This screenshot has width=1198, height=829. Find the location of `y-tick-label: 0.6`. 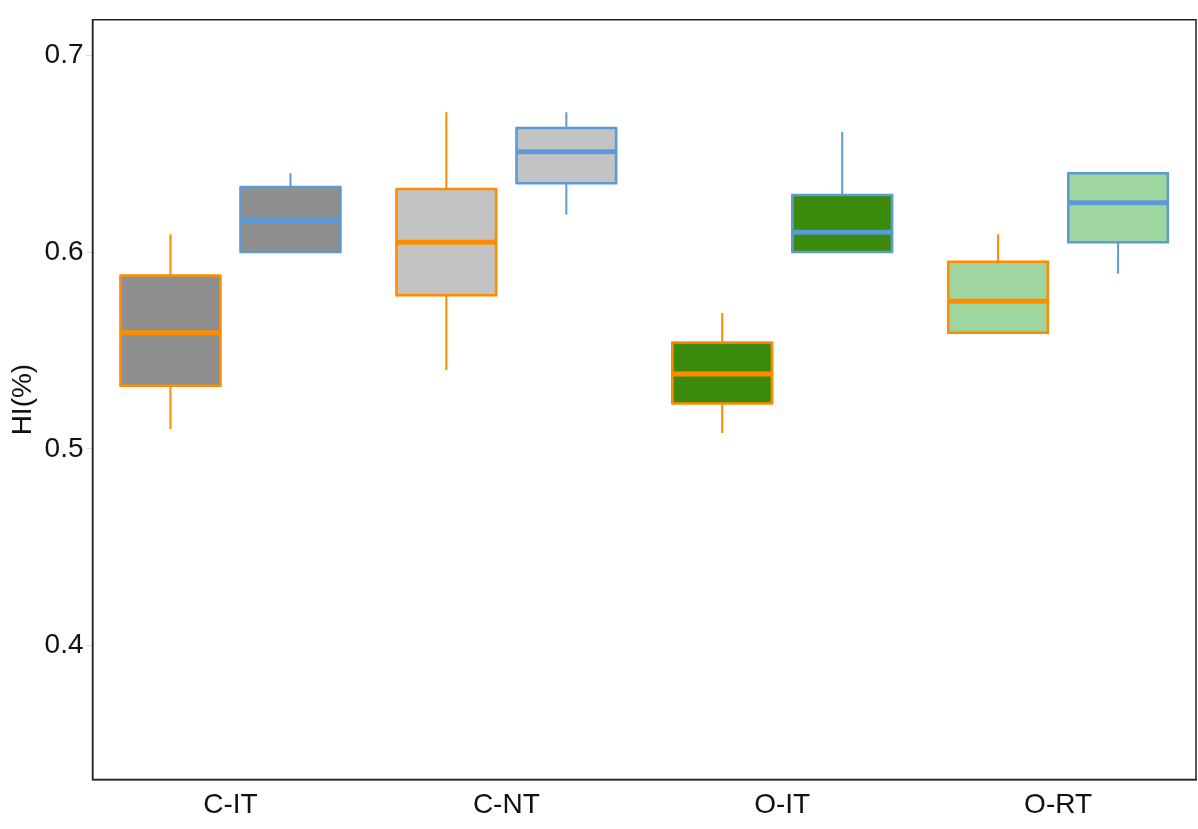

y-tick-label: 0.6 is located at coordinates (64, 250).